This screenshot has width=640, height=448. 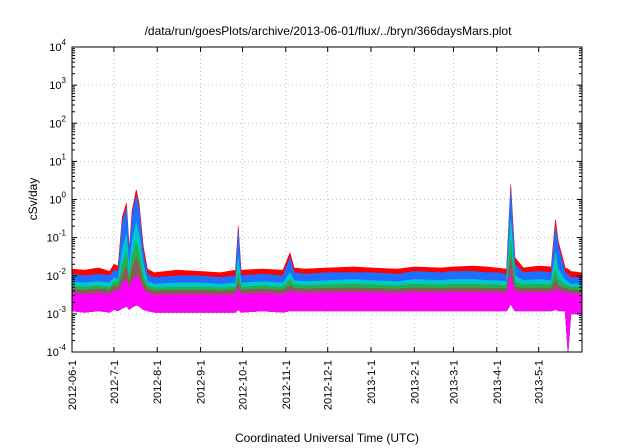 I want to click on y-tick-label: 10⁰, so click(x=57, y=199).